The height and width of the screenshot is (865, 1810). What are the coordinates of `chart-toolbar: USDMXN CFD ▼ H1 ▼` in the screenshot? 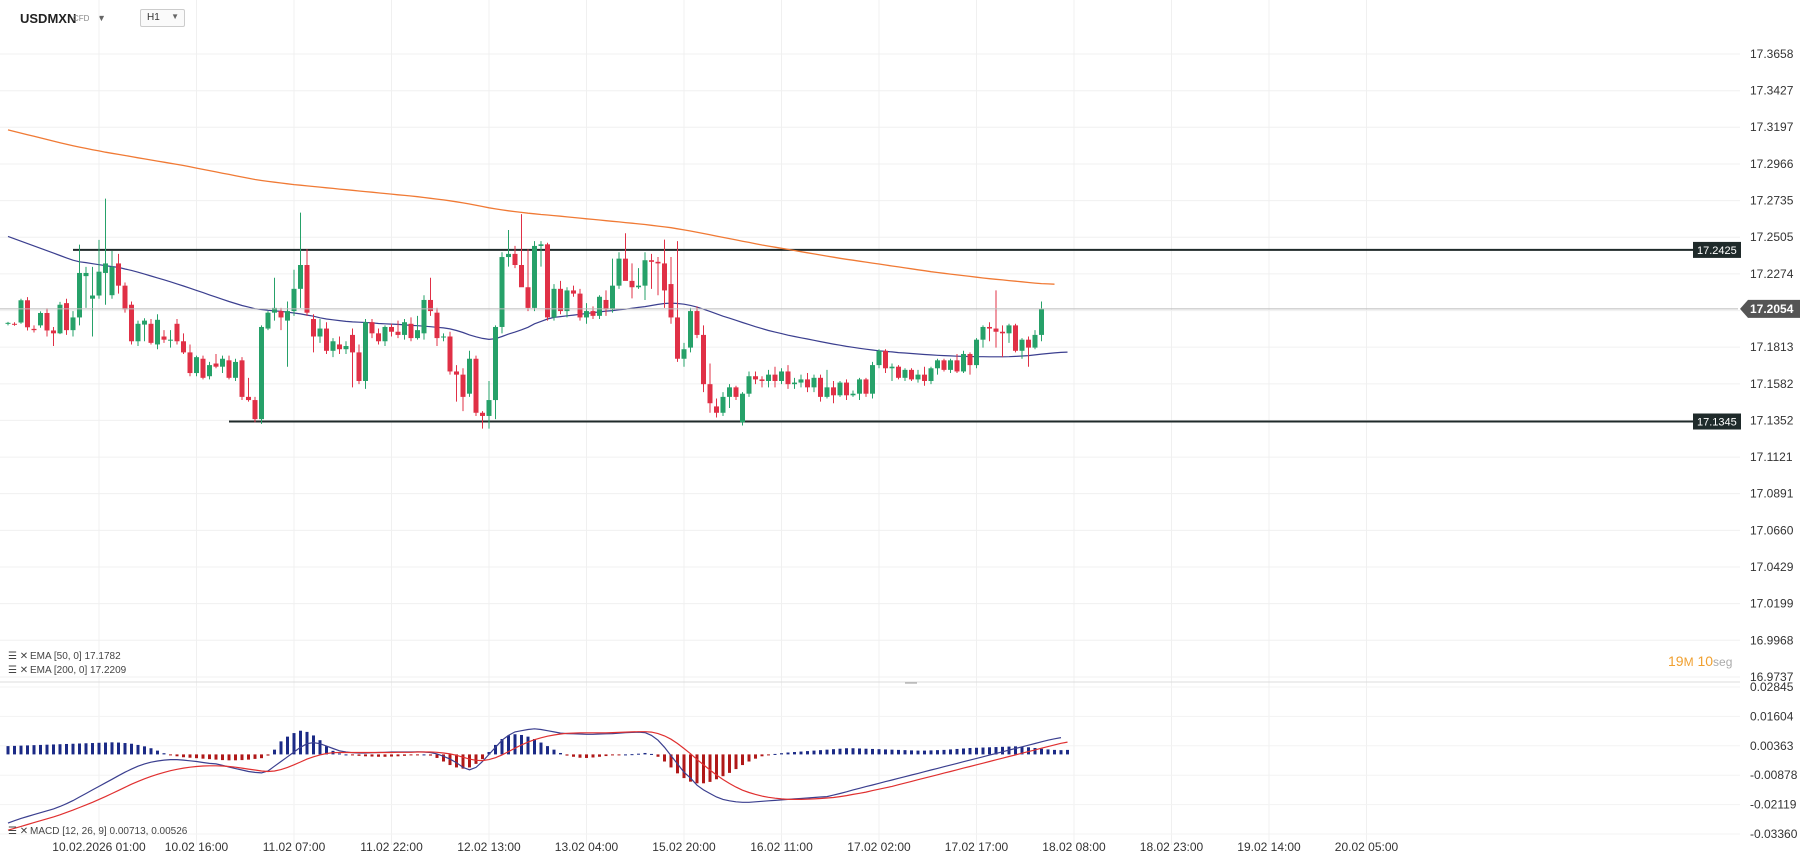 It's located at (850, 17).